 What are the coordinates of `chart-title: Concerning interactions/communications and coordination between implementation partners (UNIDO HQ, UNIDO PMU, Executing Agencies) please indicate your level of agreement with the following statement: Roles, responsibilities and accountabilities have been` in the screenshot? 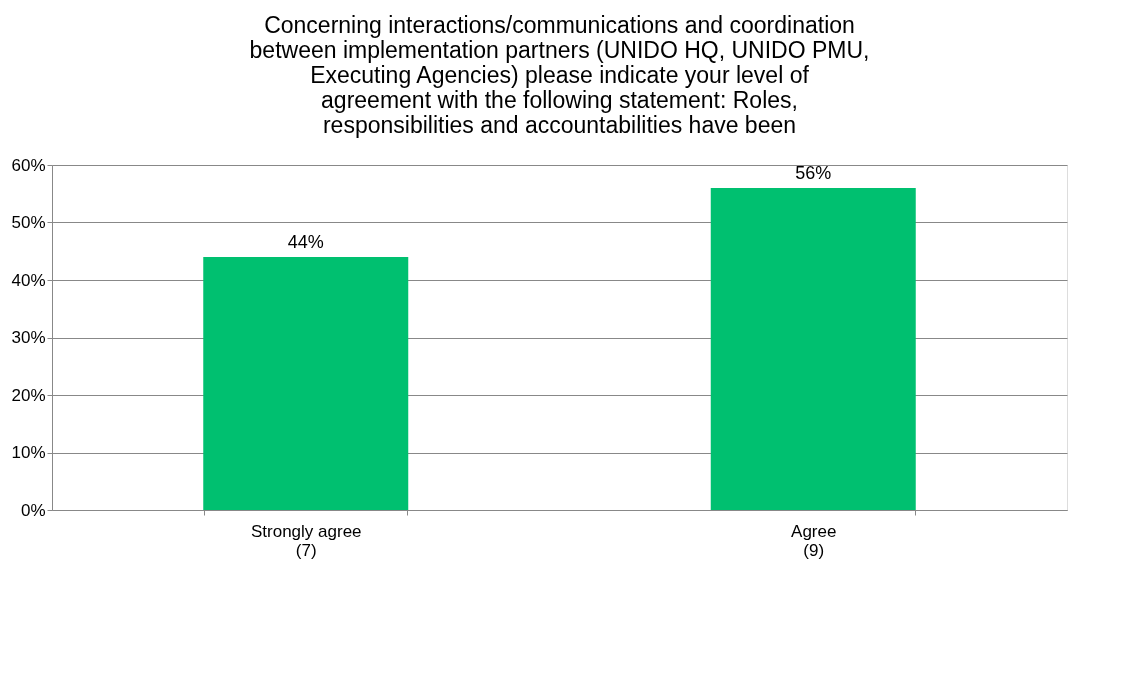 It's located at (559, 75).